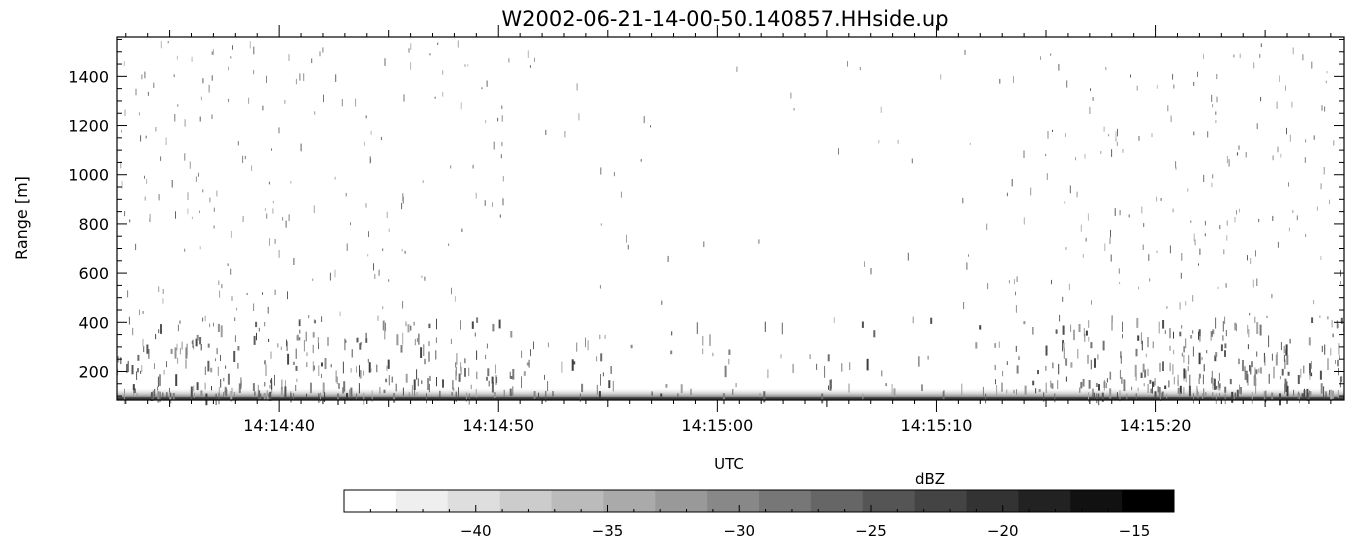  Describe the element at coordinates (93, 224) in the screenshot. I see `y-tick-label: 800` at that location.